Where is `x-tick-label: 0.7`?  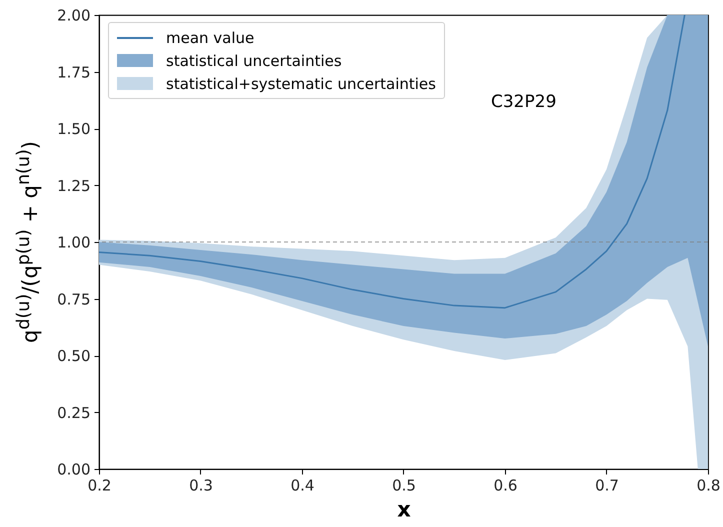 x-tick-label: 0.7 is located at coordinates (607, 485).